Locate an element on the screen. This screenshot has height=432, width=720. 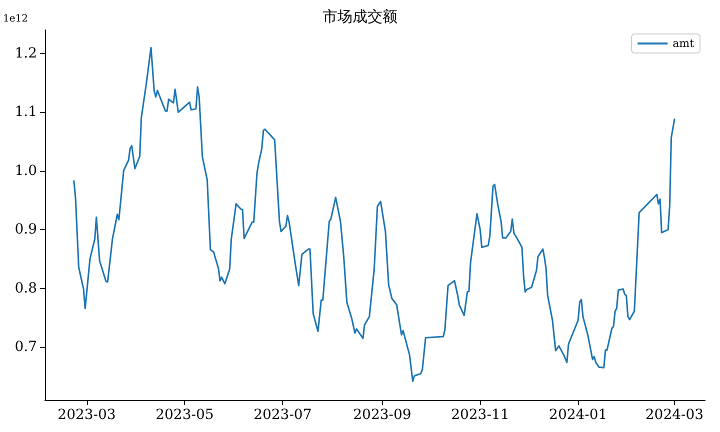
legend-label: amt is located at coordinates (683, 43).